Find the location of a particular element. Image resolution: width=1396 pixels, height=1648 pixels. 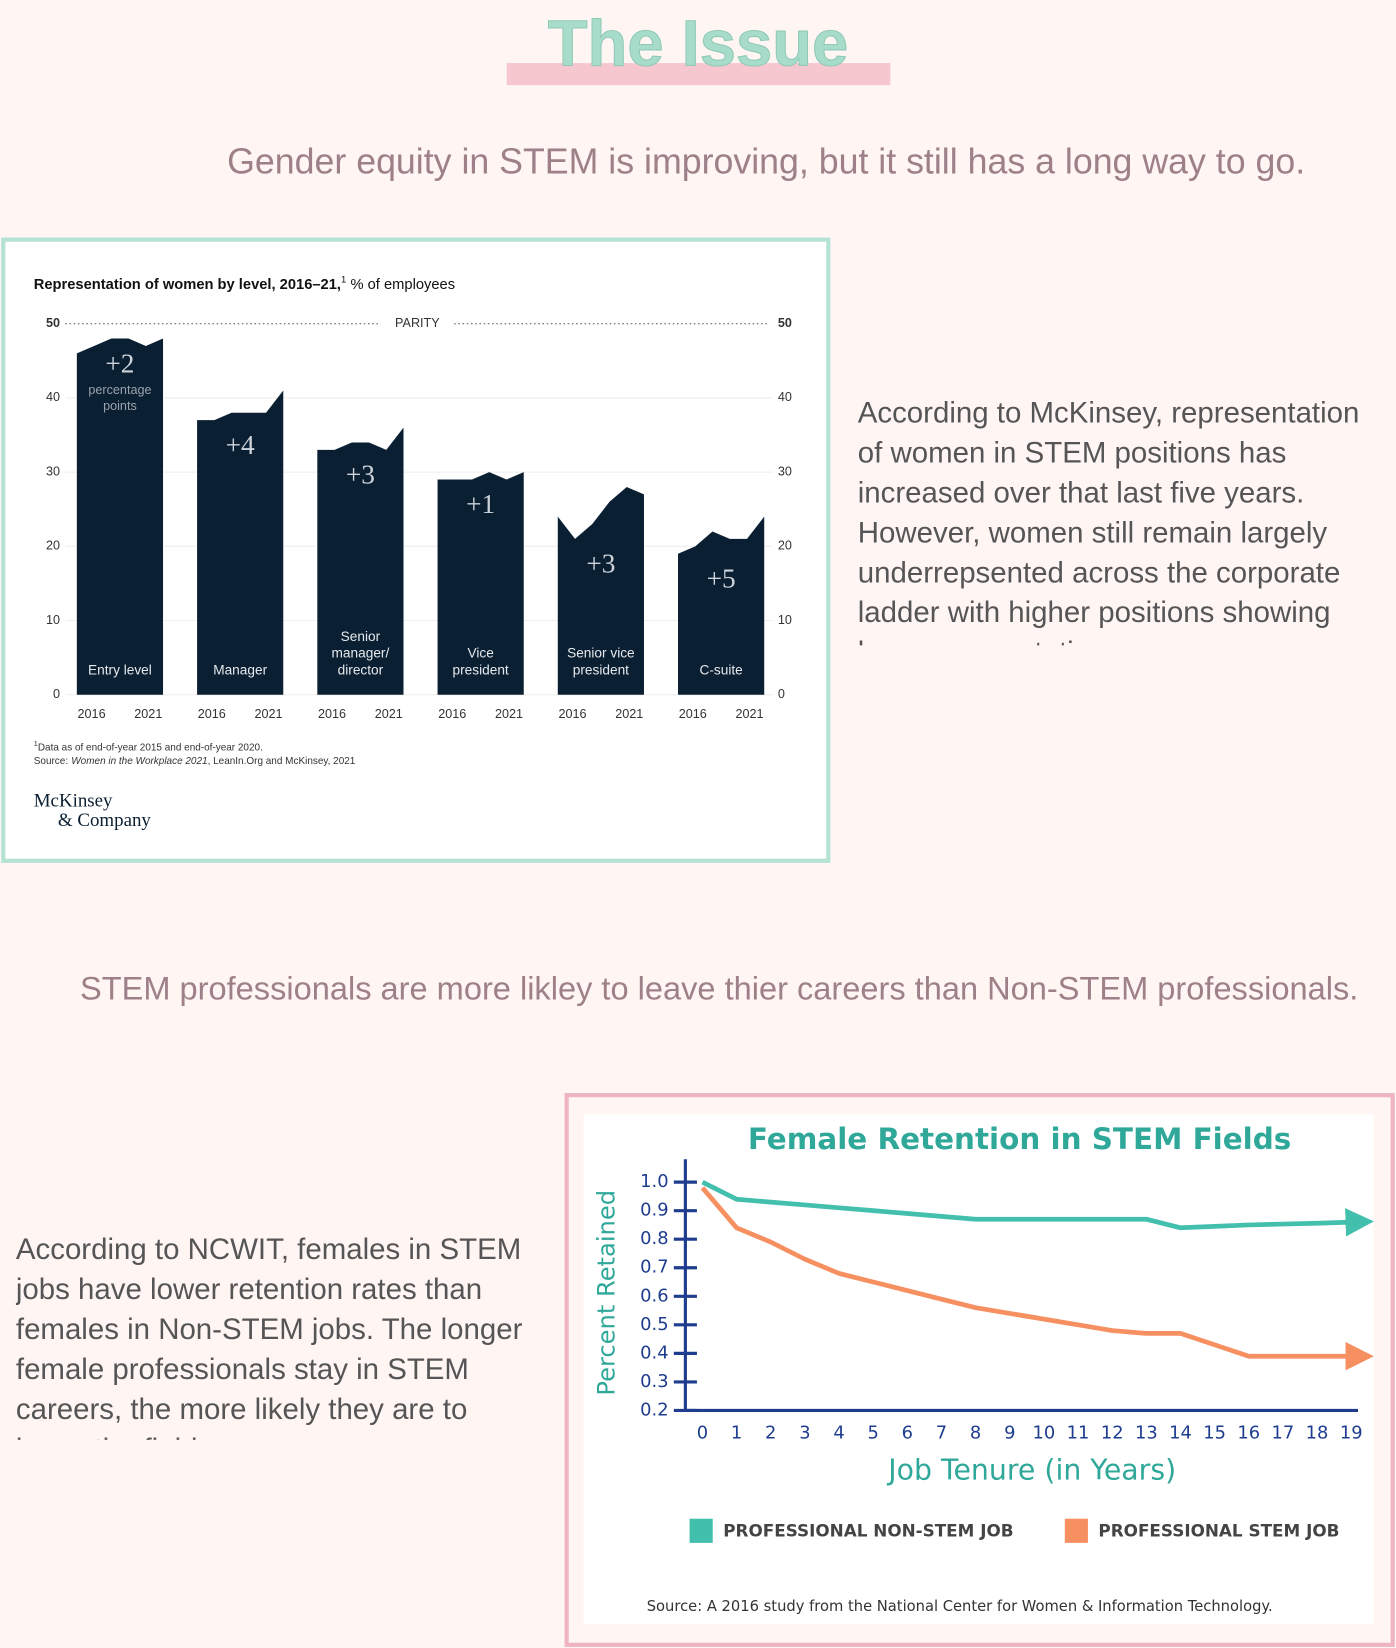

x-tick-label: 14 is located at coordinates (1180, 1433).